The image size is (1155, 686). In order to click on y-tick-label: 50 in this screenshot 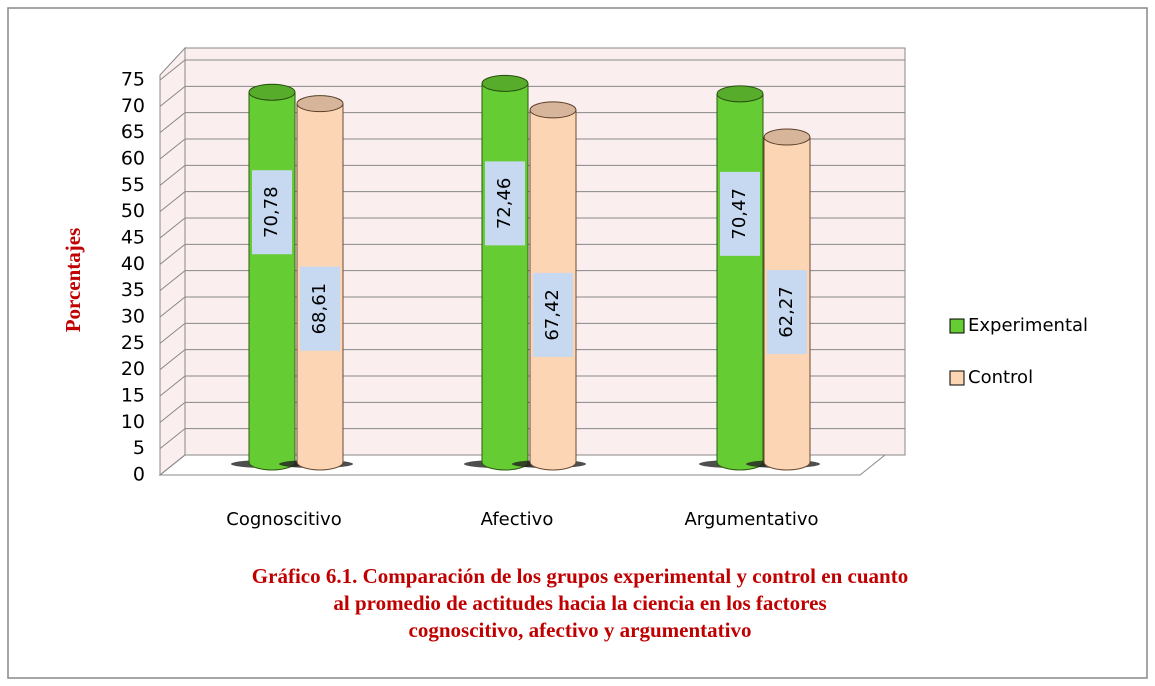, I will do `click(133, 211)`.